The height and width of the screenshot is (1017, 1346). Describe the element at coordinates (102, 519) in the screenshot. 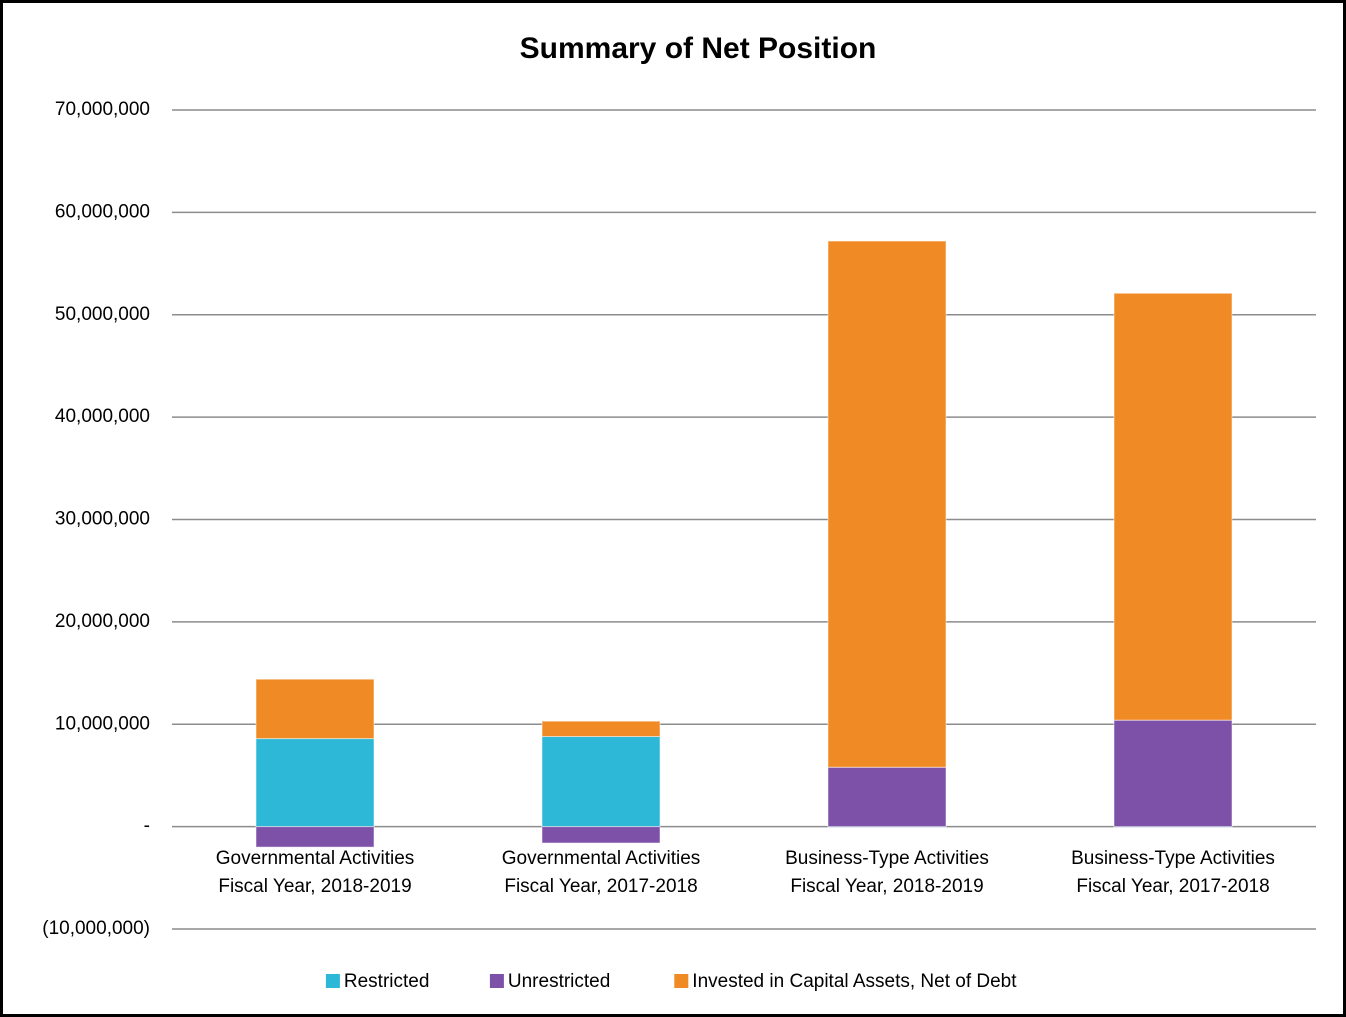

I see `y-tick-label: 30,000,000` at that location.